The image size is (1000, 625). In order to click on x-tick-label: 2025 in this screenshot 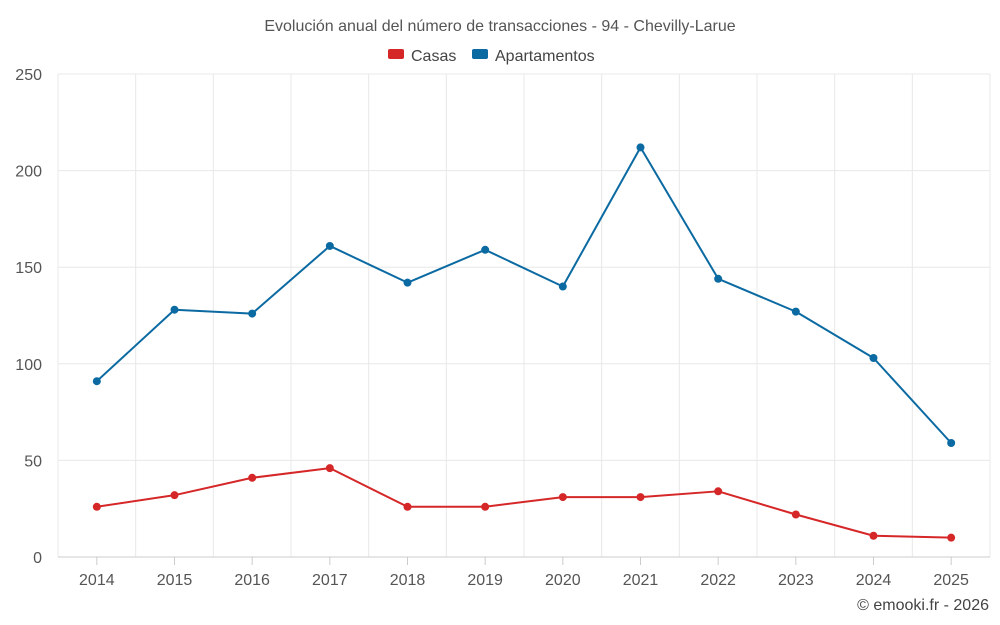, I will do `click(951, 580)`.